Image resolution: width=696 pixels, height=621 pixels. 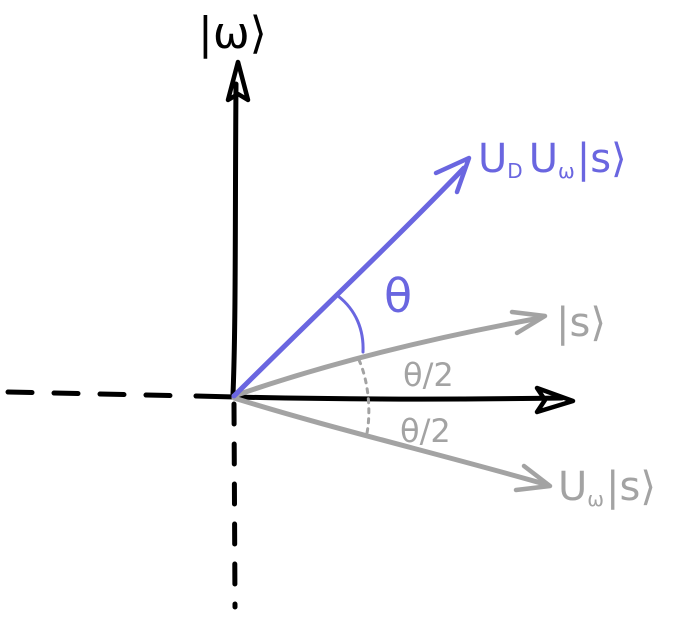 I want to click on omega-axis-line, so click(x=234, y=239).